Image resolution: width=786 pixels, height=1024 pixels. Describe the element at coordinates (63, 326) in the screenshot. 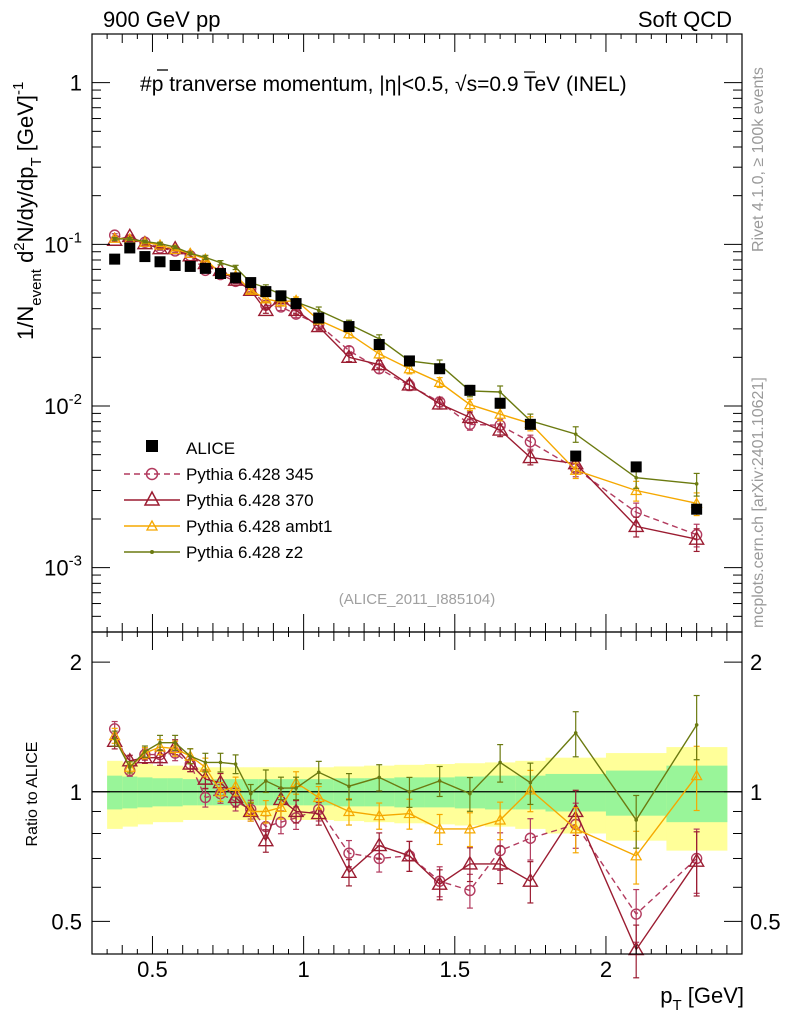

I see `main-y-tick-labels: 10⁻³ 10⁻² 10⁻¹ 1` at that location.